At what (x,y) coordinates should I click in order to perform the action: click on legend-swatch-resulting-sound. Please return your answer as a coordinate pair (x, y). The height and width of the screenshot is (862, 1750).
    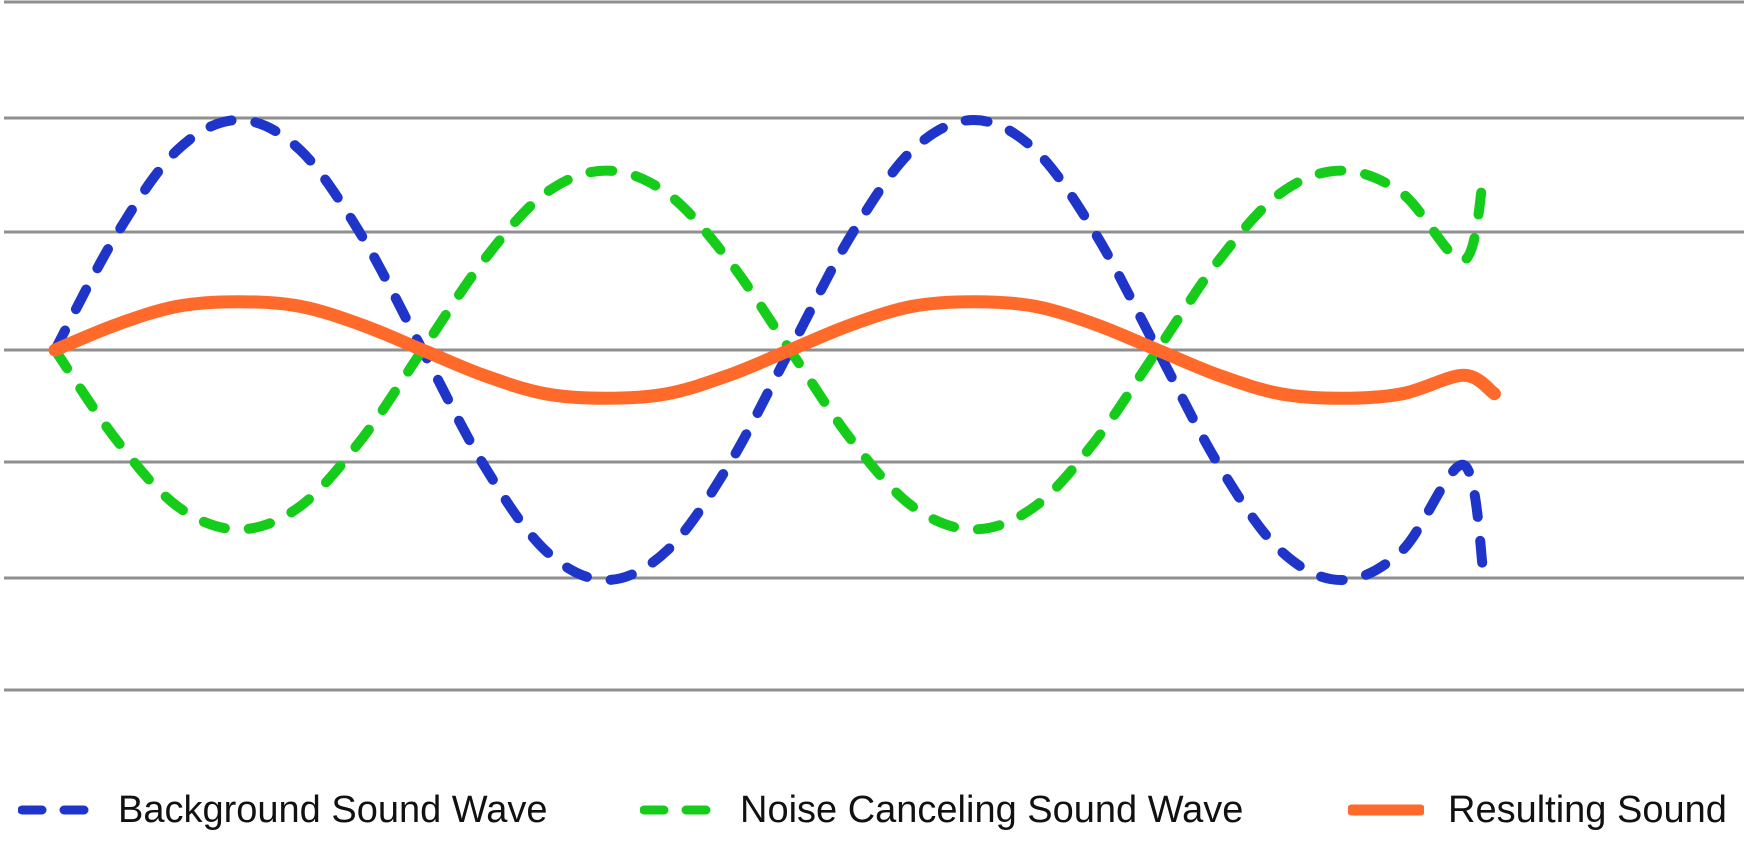
    Looking at the image, I should click on (1386, 810).